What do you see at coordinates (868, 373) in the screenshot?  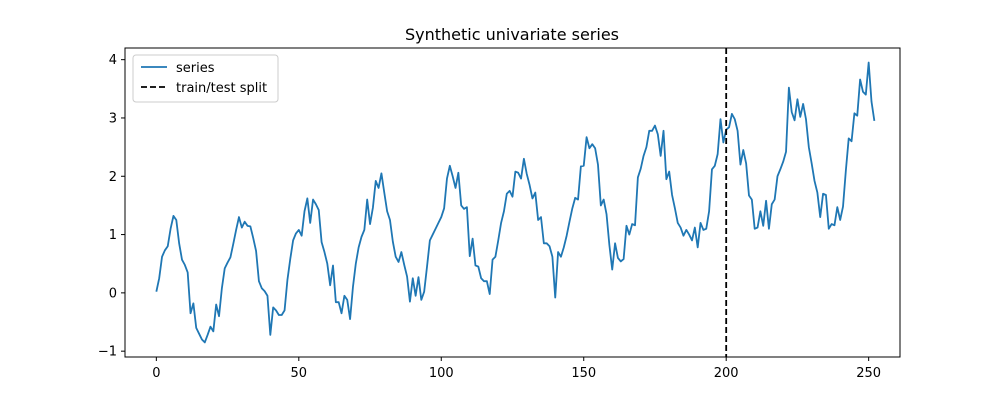 I see `x-tick-label: 250` at bounding box center [868, 373].